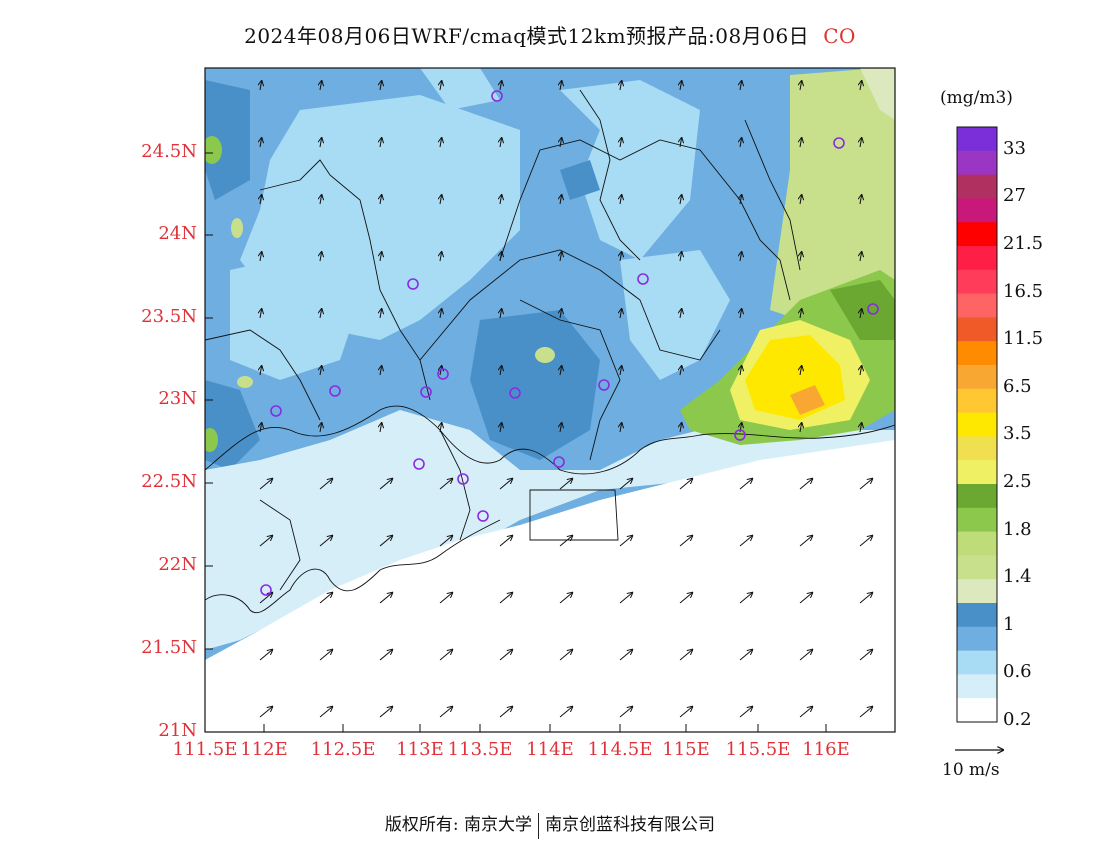  What do you see at coordinates (1023, 243) in the screenshot?
I see `colorbar-tick-label: 21.5` at bounding box center [1023, 243].